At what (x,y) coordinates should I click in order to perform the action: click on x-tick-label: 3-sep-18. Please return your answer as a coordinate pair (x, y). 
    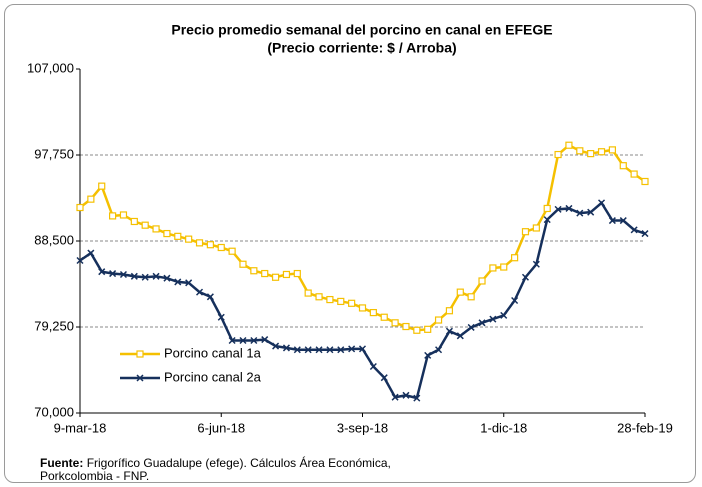
    Looking at the image, I should click on (362, 427).